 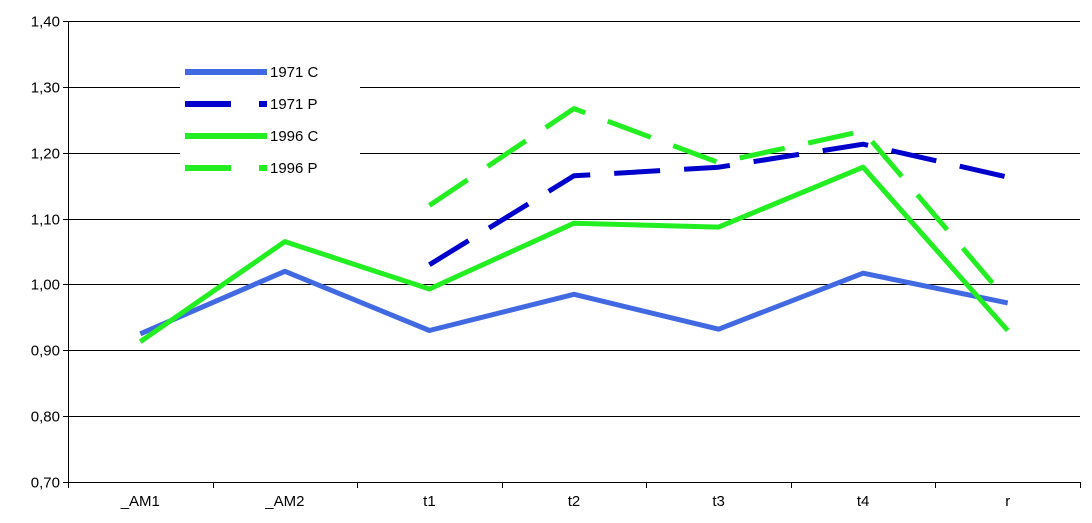 What do you see at coordinates (45, 285) in the screenshot?
I see `y-tick-label: 1,00` at bounding box center [45, 285].